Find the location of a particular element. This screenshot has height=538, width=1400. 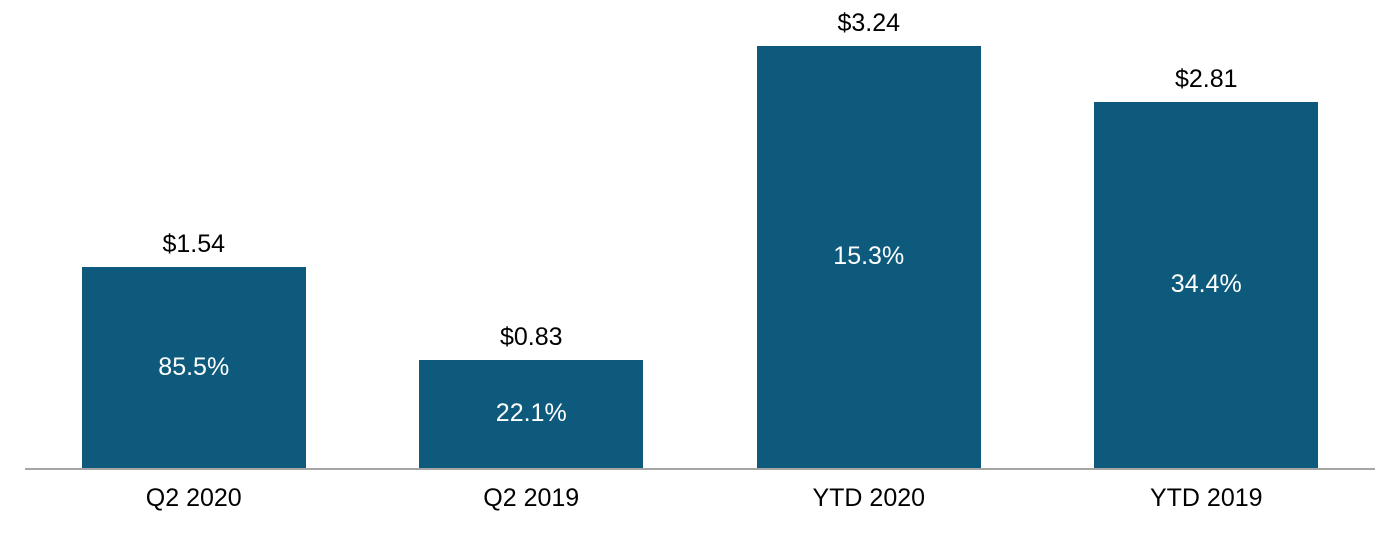

pct-label: 22.1% is located at coordinates (531, 413).